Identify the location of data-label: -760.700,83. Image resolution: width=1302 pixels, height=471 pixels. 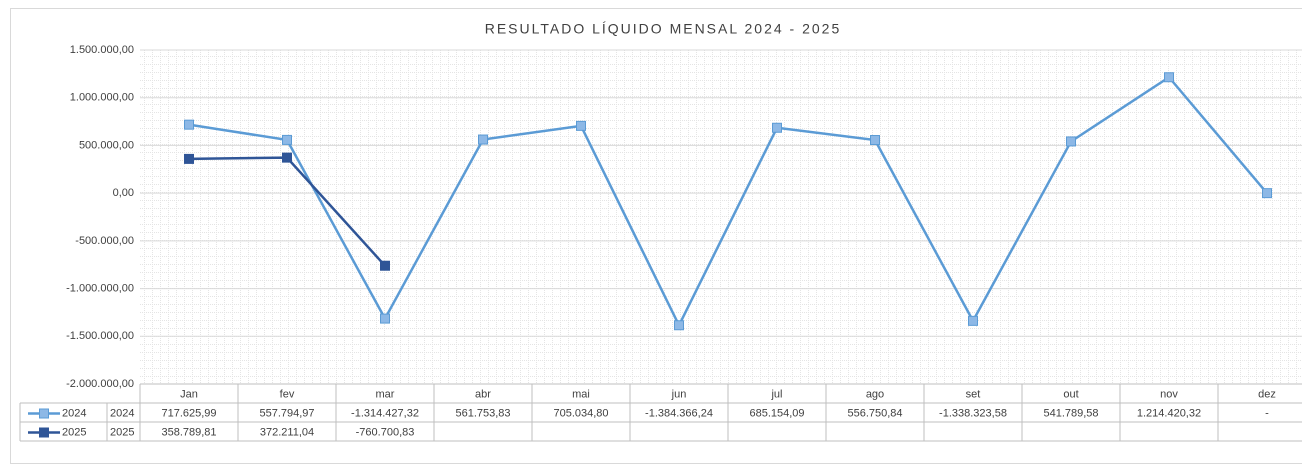
(385, 432).